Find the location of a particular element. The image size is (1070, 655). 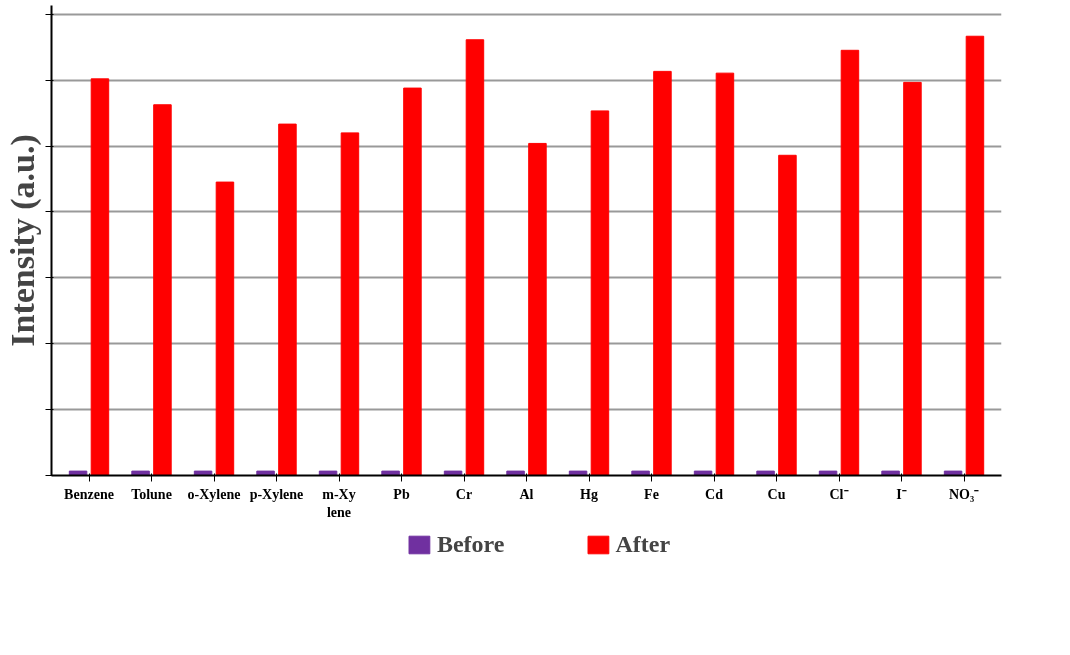

x-tick-label: Benzene is located at coordinates (89, 494).